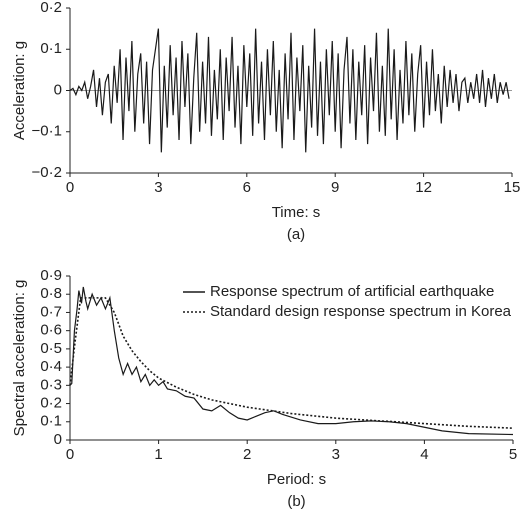 Image resolution: width=520 pixels, height=519 pixels. Describe the element at coordinates (51, 311) in the screenshot. I see `y-tick-label: 0·7` at that location.